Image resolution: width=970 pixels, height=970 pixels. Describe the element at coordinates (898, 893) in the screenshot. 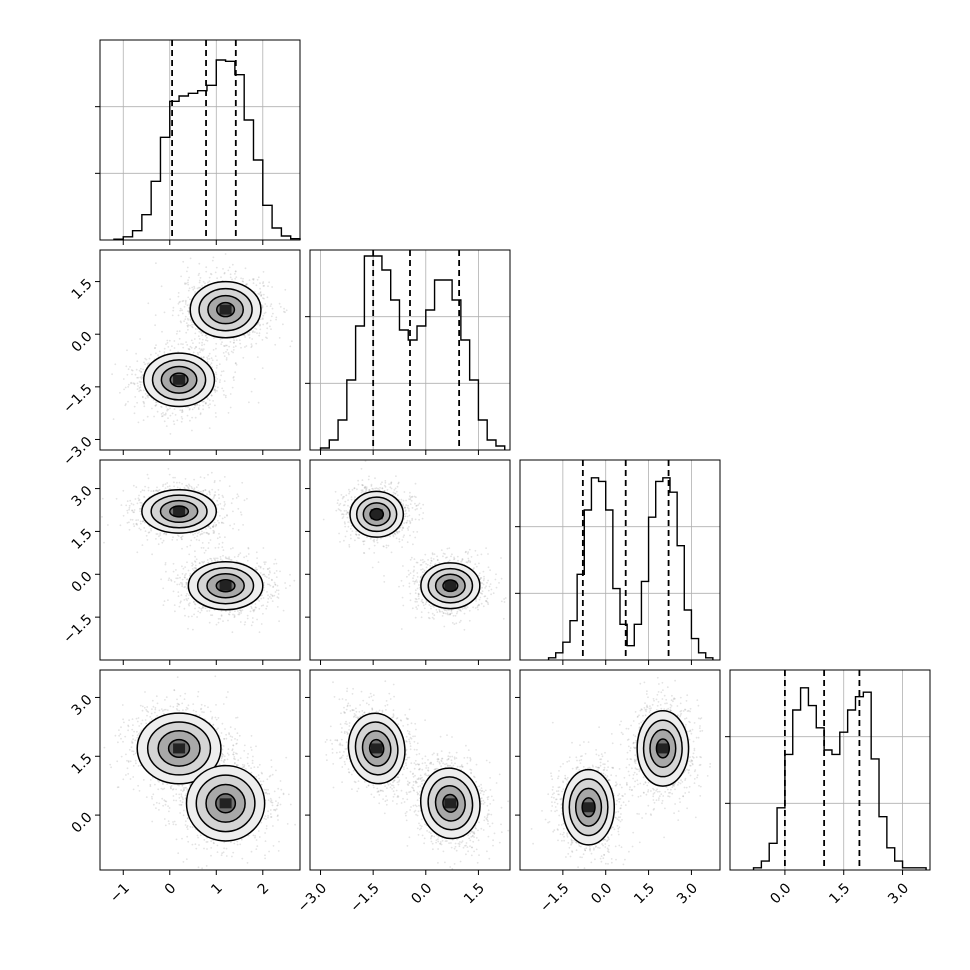

I see `x-tick-label-3-2: 3.0` at that location.